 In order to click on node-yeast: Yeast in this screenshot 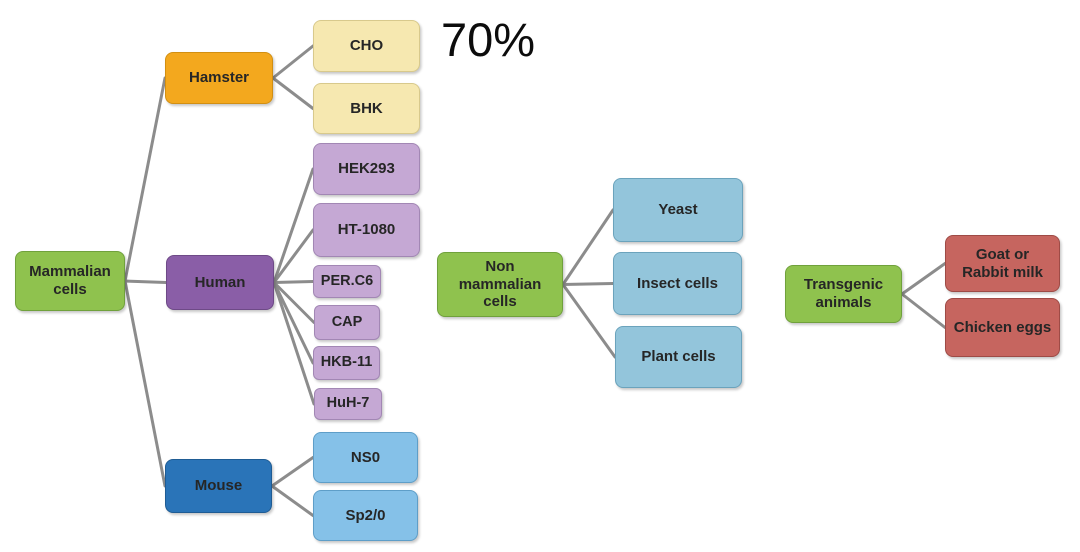, I will do `click(678, 210)`.